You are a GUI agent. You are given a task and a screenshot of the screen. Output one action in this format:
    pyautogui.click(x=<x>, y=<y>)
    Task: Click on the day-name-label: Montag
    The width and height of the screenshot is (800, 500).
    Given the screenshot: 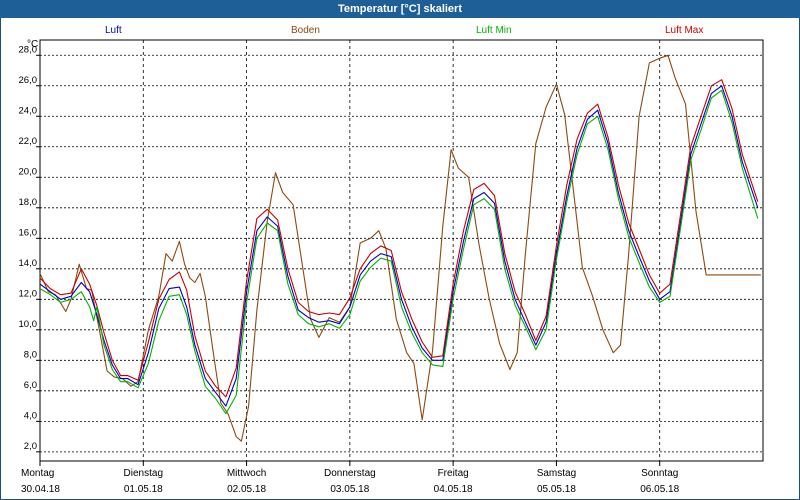 What is the action you would take?
    pyautogui.click(x=37, y=473)
    